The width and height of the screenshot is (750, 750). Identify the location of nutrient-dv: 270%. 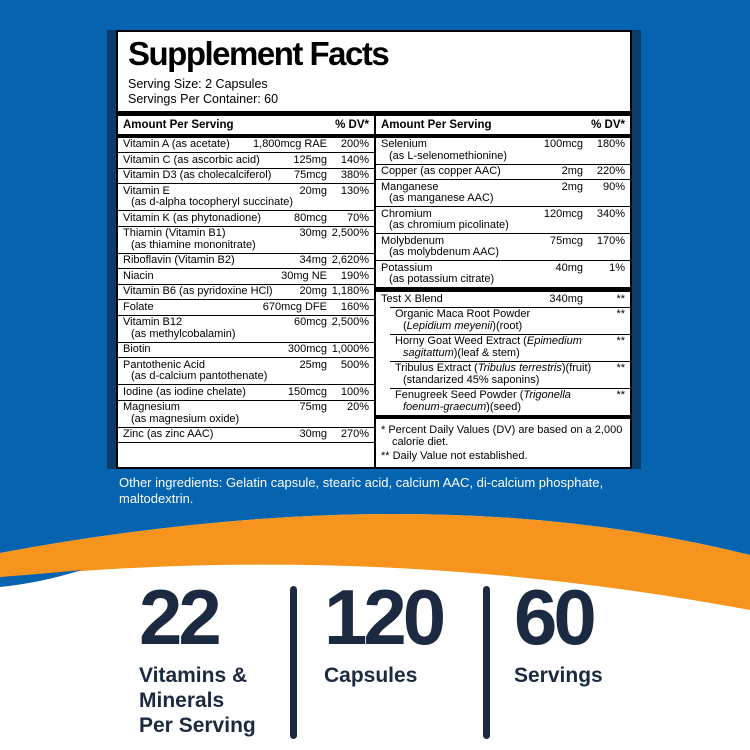
(354, 434).